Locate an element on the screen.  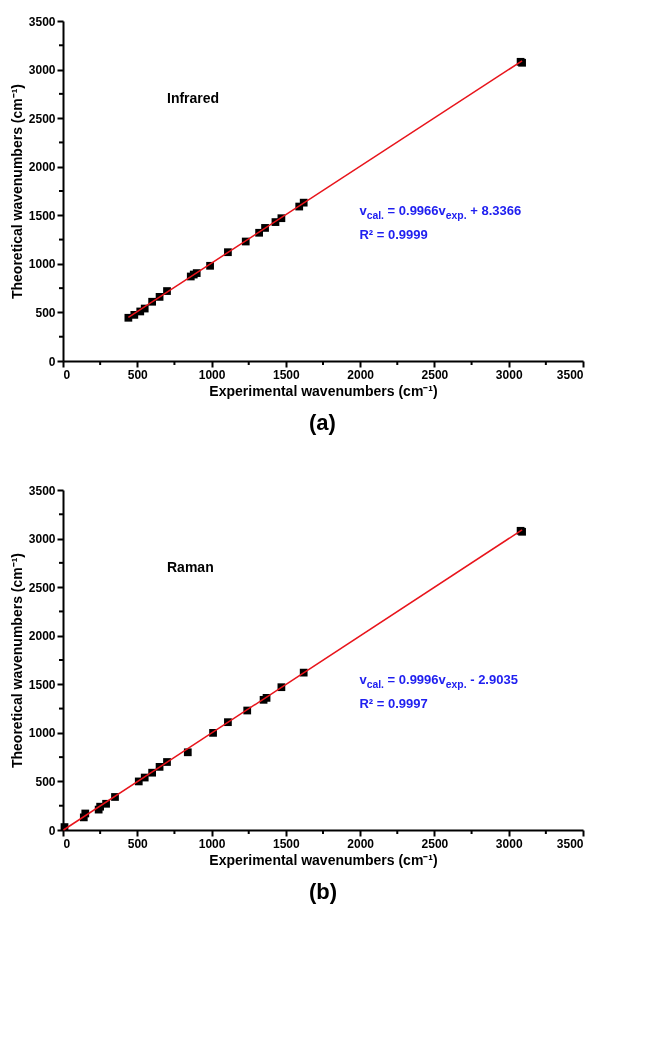
text: (a) is located at coordinates (322, 422).